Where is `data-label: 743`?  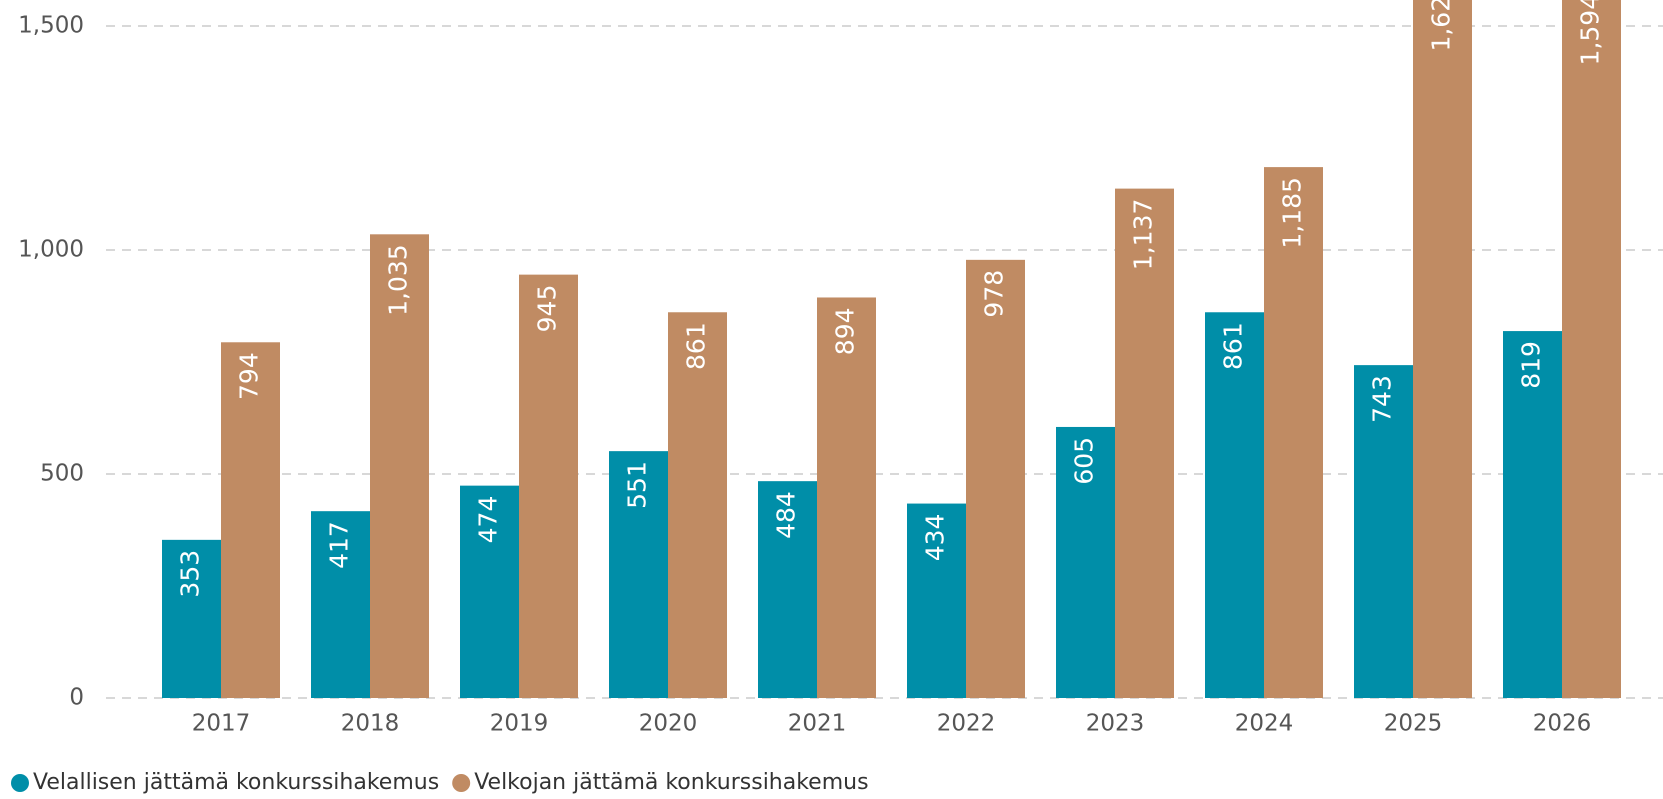
data-label: 743 is located at coordinates (1382, 399).